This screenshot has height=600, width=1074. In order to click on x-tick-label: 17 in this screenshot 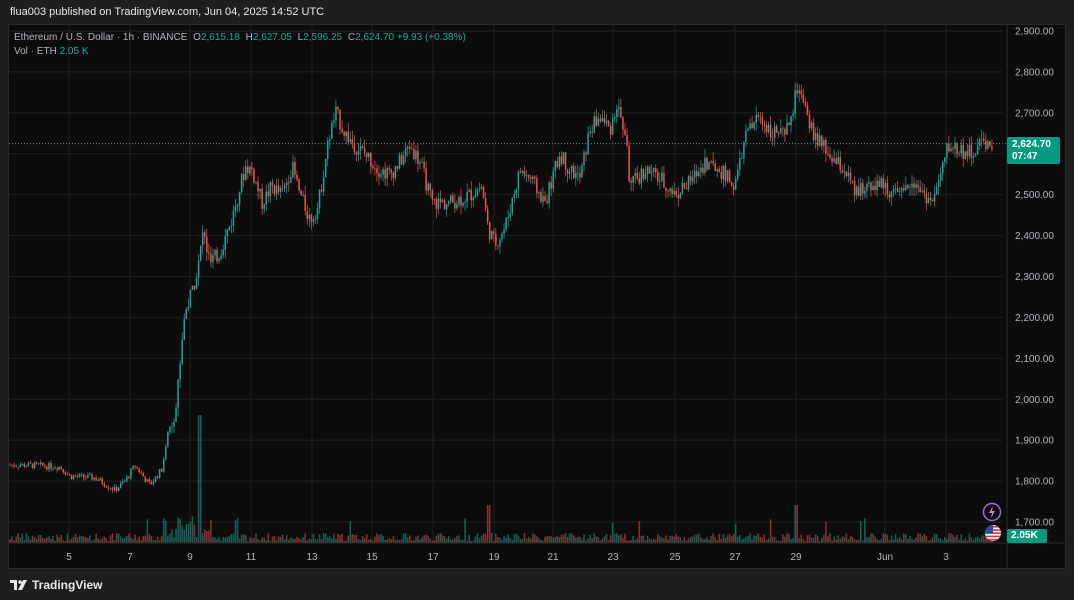, I will do `click(433, 557)`.